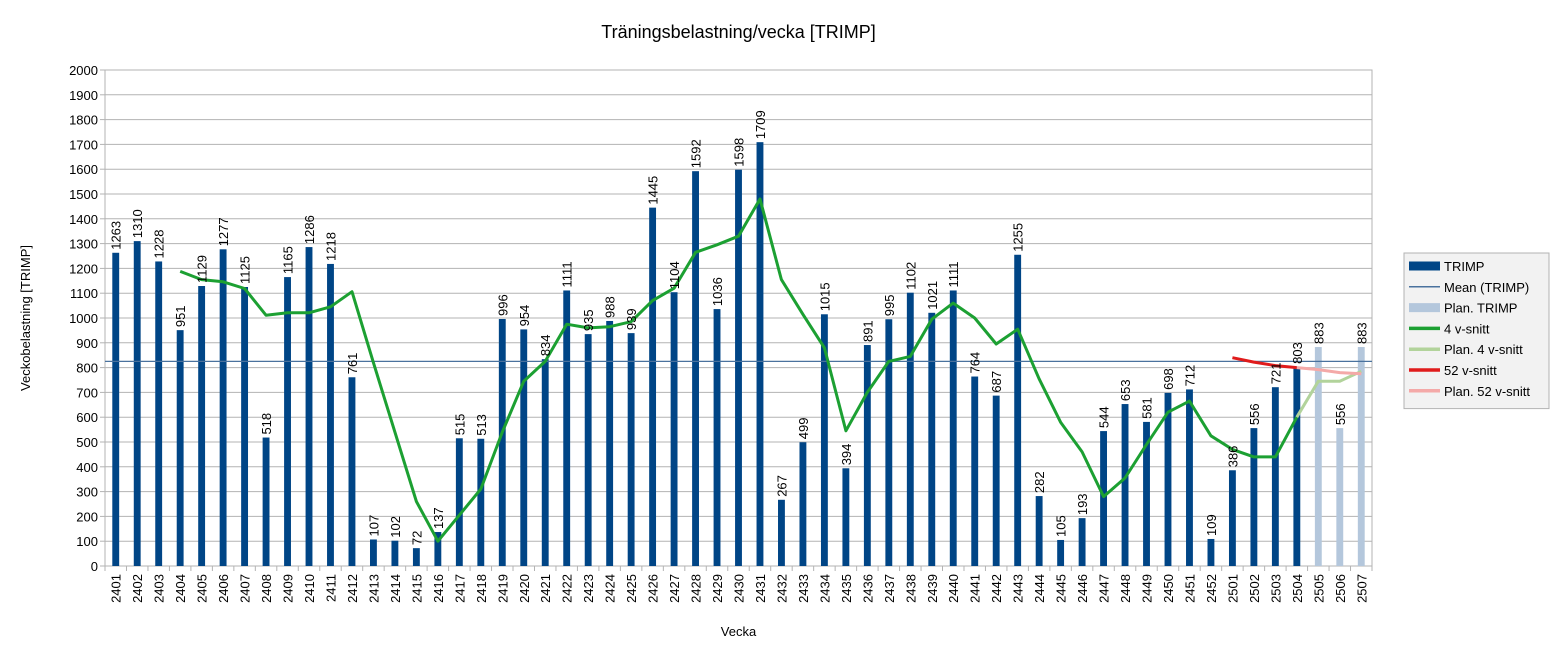 This screenshot has width=1558, height=657. Describe the element at coordinates (1480, 308) in the screenshot. I see `legend-item-label: Plan. TRIMP` at that location.